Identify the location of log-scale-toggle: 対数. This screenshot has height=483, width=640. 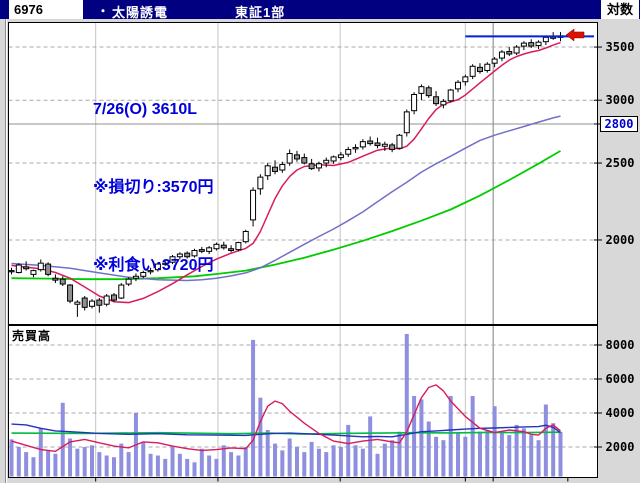
(620, 9).